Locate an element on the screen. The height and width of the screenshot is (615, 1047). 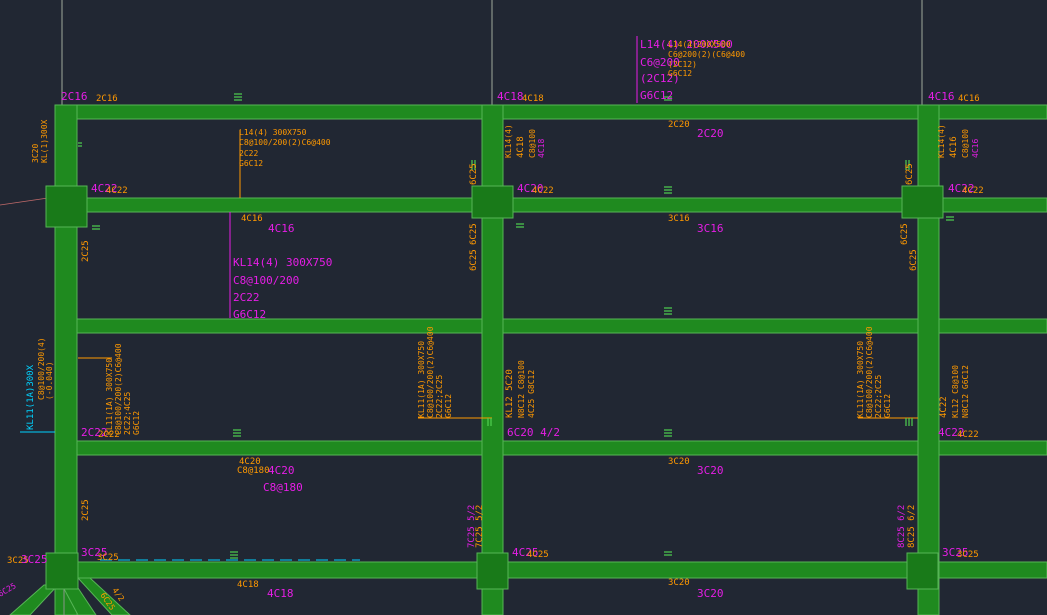
top-right-vertical-c: C8@100 is located at coordinates (965, 143).